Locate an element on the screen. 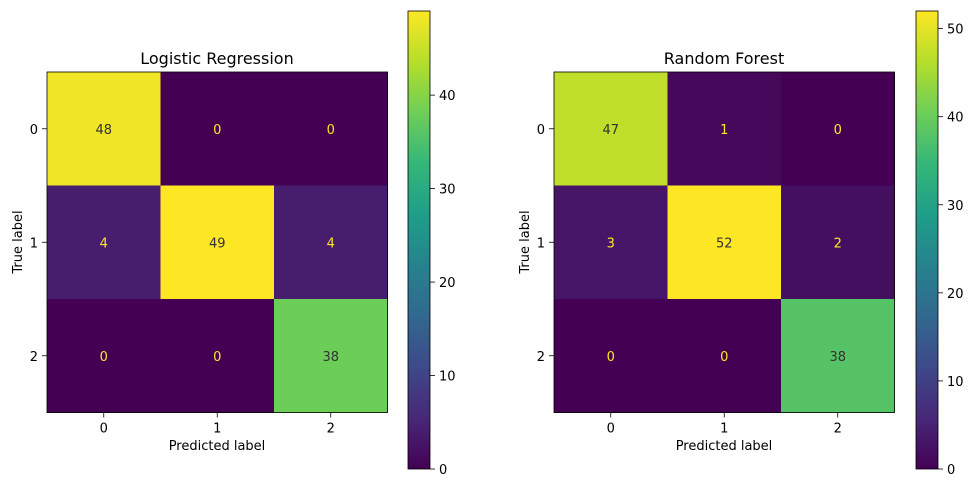 The image size is (975, 490). cell-value-label-1-2: 2 is located at coordinates (838, 243).